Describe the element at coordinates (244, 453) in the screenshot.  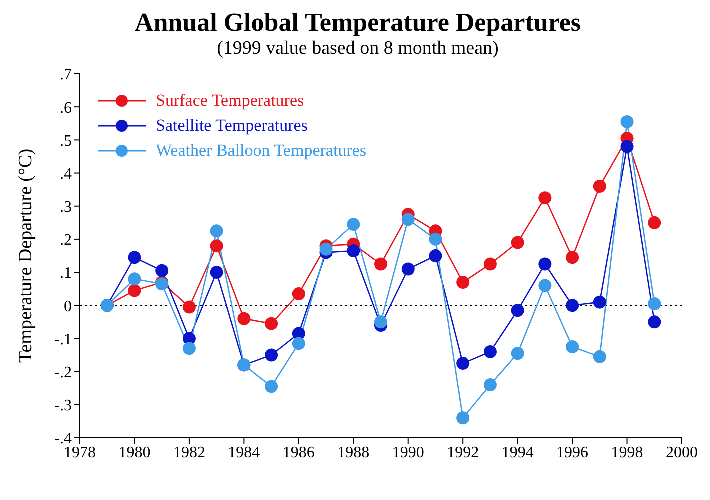
I see `x-tick-label: 1984` at that location.